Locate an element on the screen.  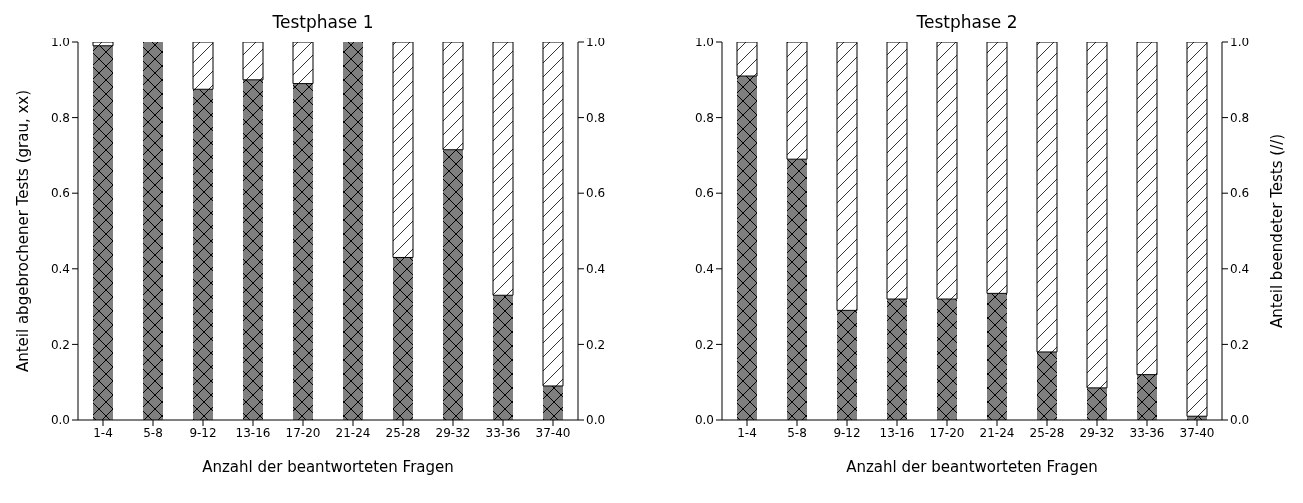
chart-title: Testphase 2 is located at coordinates (967, 22).